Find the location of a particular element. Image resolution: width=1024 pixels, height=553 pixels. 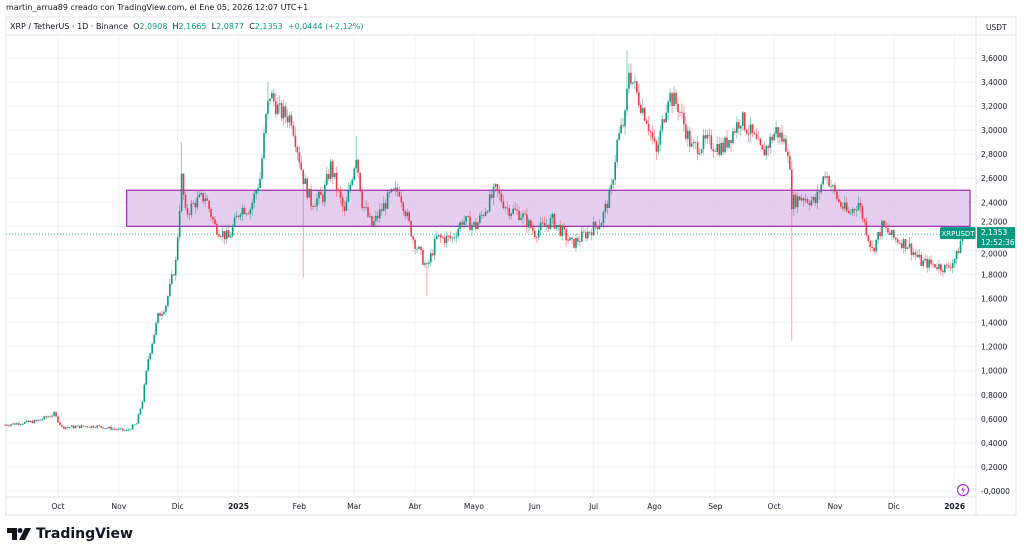

symbol-title: XRP / TetherUS · 1D · Binance is located at coordinates (69, 26).